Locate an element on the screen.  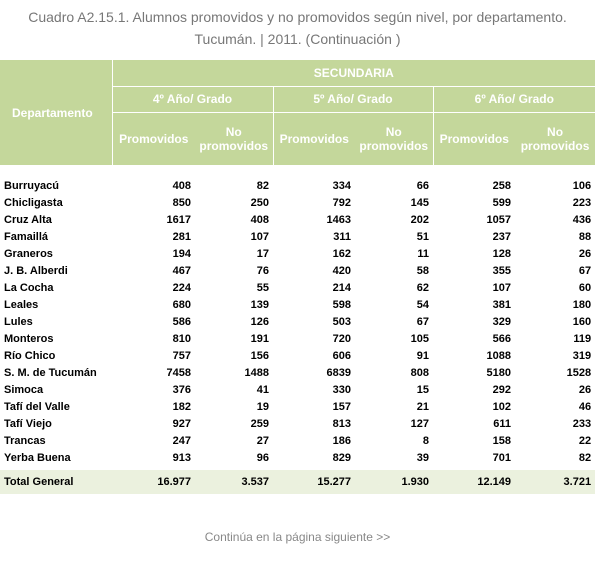
spacer-cell is located at coordinates (297, 171).